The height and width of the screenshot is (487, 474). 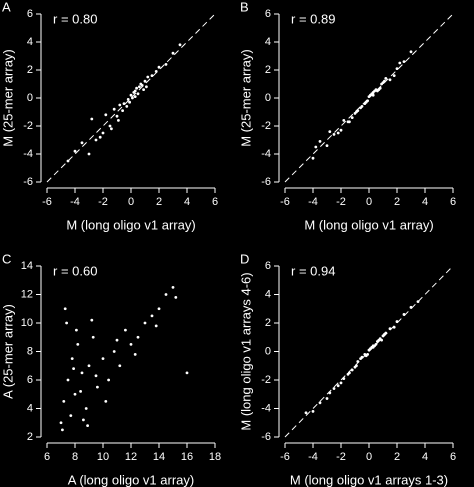 What do you see at coordinates (30, 380) in the screenshot?
I see `y-tick-label: 6` at bounding box center [30, 380].